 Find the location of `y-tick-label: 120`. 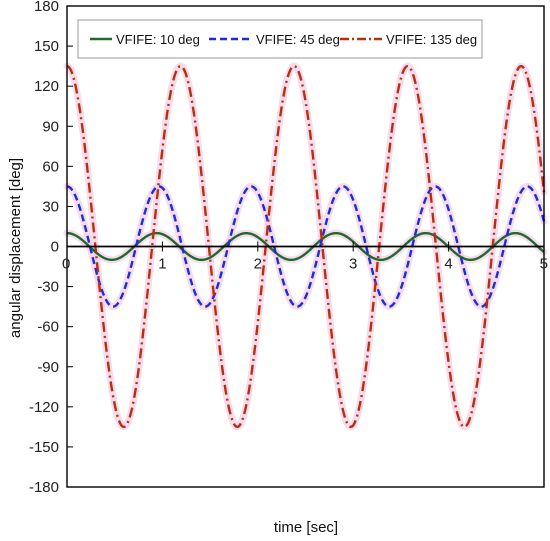

y-tick-label: 120 is located at coordinates (46, 86).